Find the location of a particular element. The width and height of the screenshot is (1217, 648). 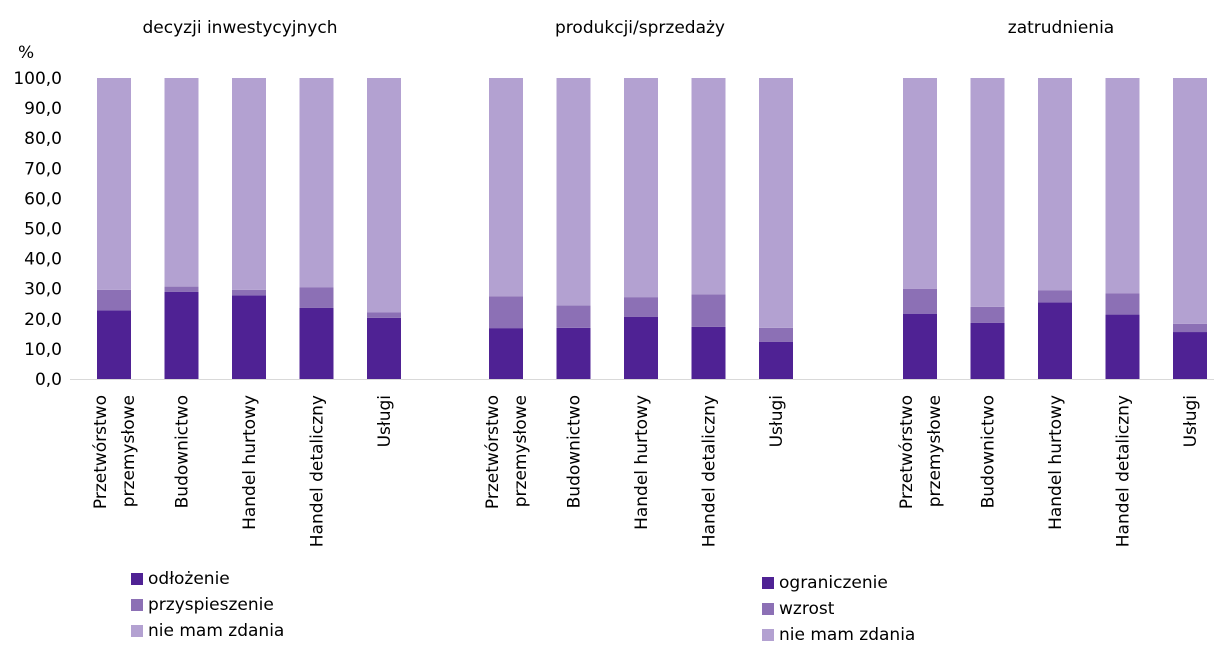

legend-item: ograniczenie is located at coordinates (838, 583).